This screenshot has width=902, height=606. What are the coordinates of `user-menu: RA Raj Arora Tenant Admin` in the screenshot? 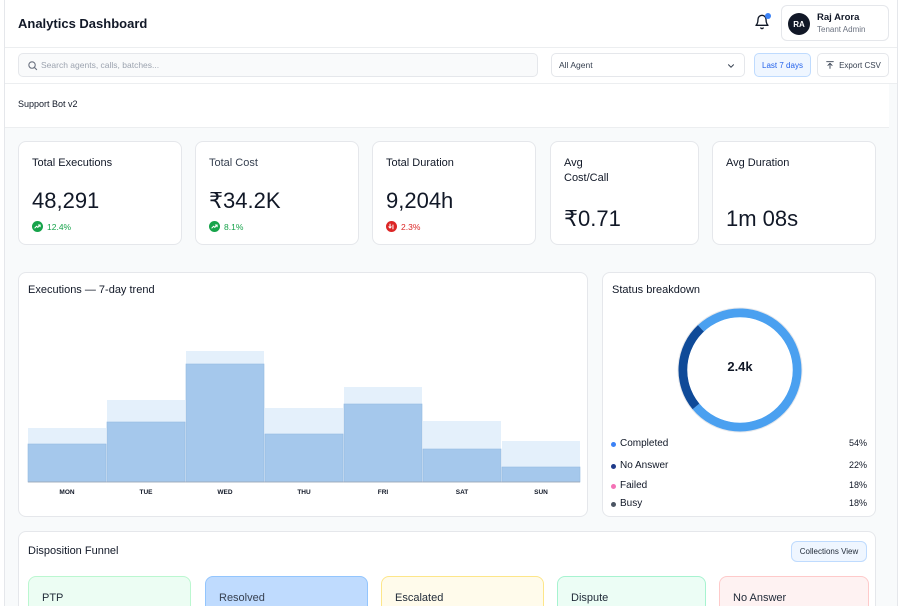 It's located at (835, 23).